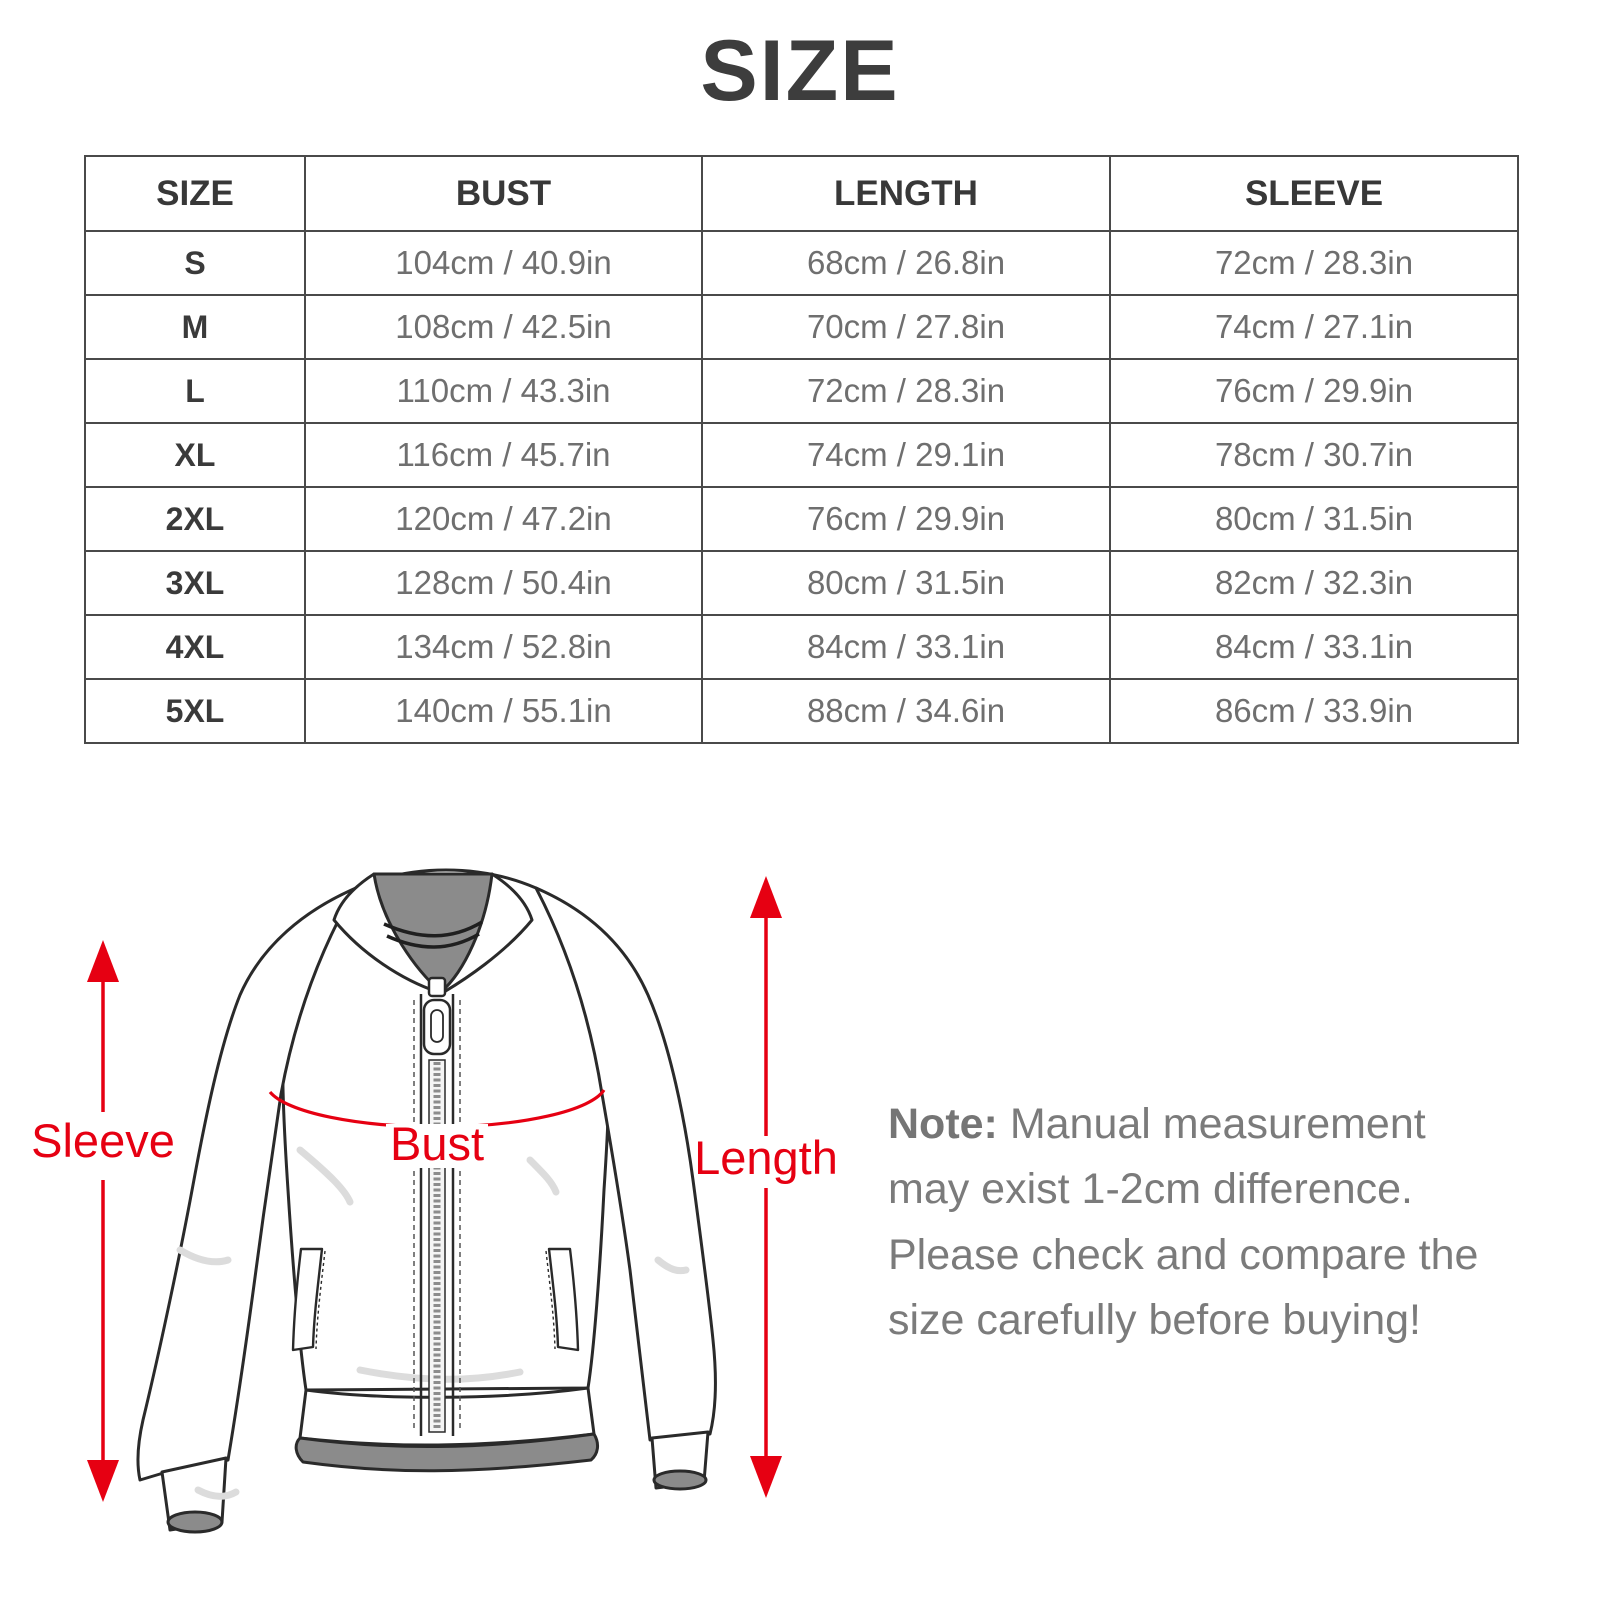 This screenshot has width=1600, height=1600. I want to click on column-header-sleeve: SLEEVE, so click(1314, 193).